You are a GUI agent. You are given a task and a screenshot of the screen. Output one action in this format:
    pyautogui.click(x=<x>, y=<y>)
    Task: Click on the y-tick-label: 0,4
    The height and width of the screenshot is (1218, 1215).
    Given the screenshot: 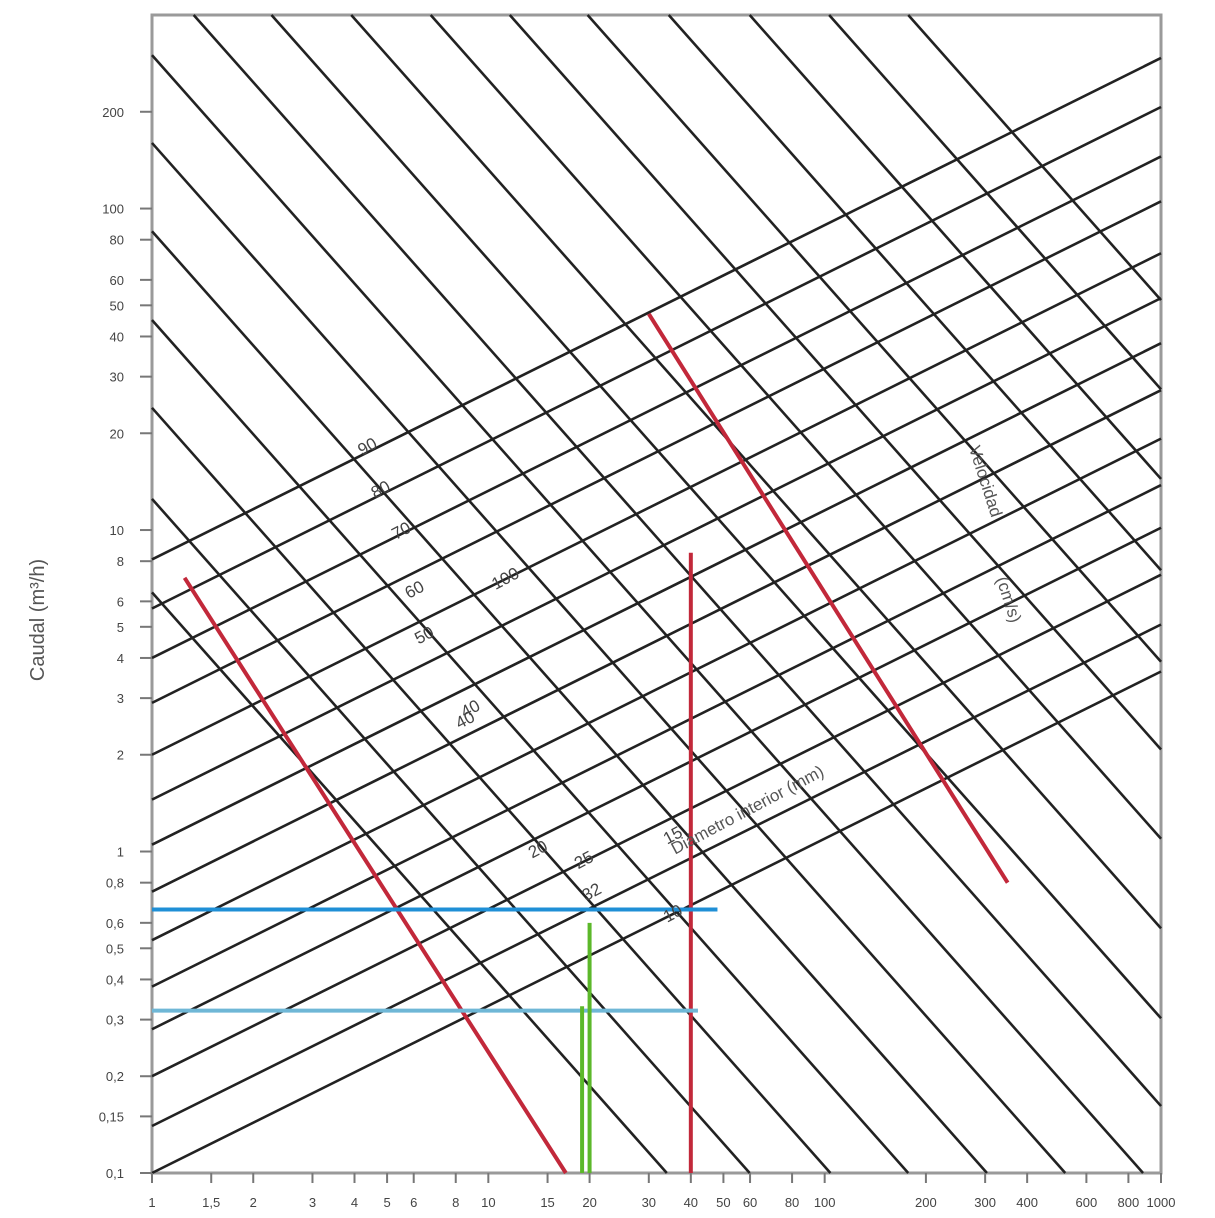 What is the action you would take?
    pyautogui.click(x=115, y=979)
    